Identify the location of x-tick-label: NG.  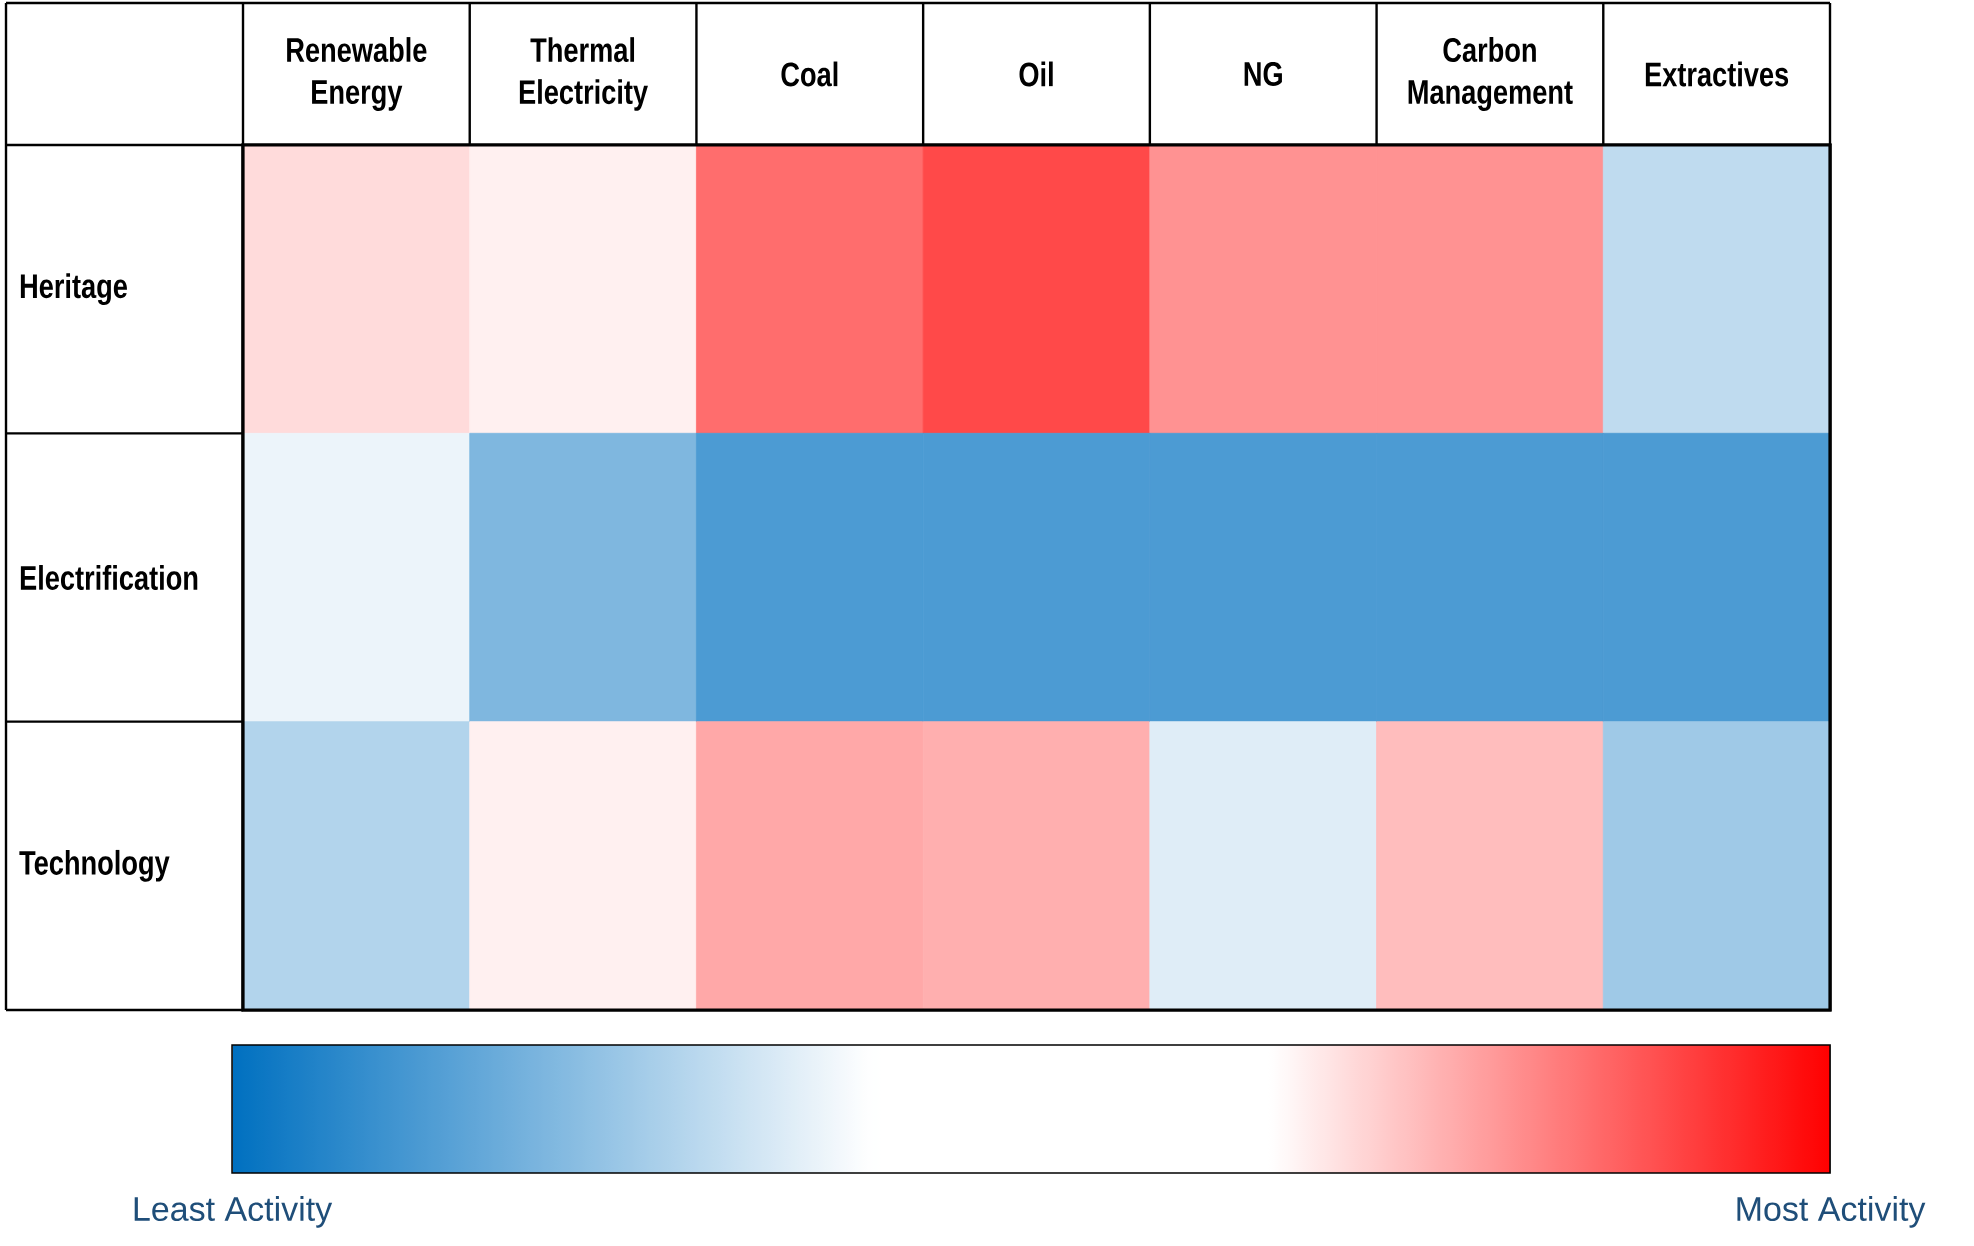
(1263, 74).